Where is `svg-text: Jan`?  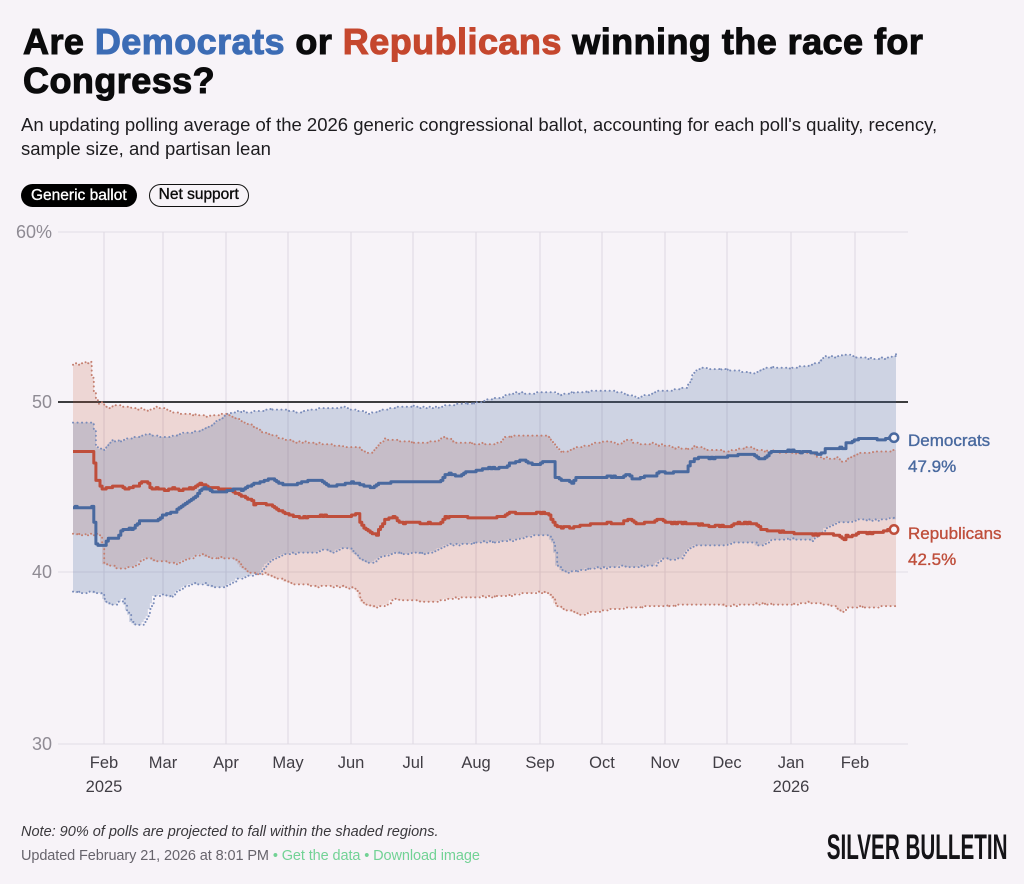
svg-text: Jan is located at coordinates (791, 763).